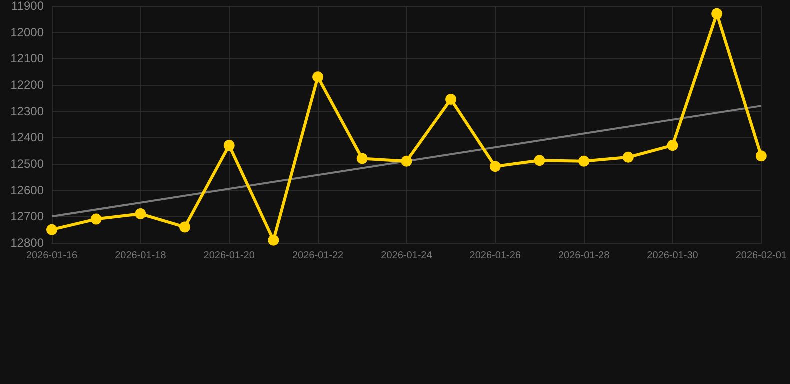 The height and width of the screenshot is (384, 790). What do you see at coordinates (27, 85) in the screenshot?
I see `y-tick-label: 12200` at bounding box center [27, 85].